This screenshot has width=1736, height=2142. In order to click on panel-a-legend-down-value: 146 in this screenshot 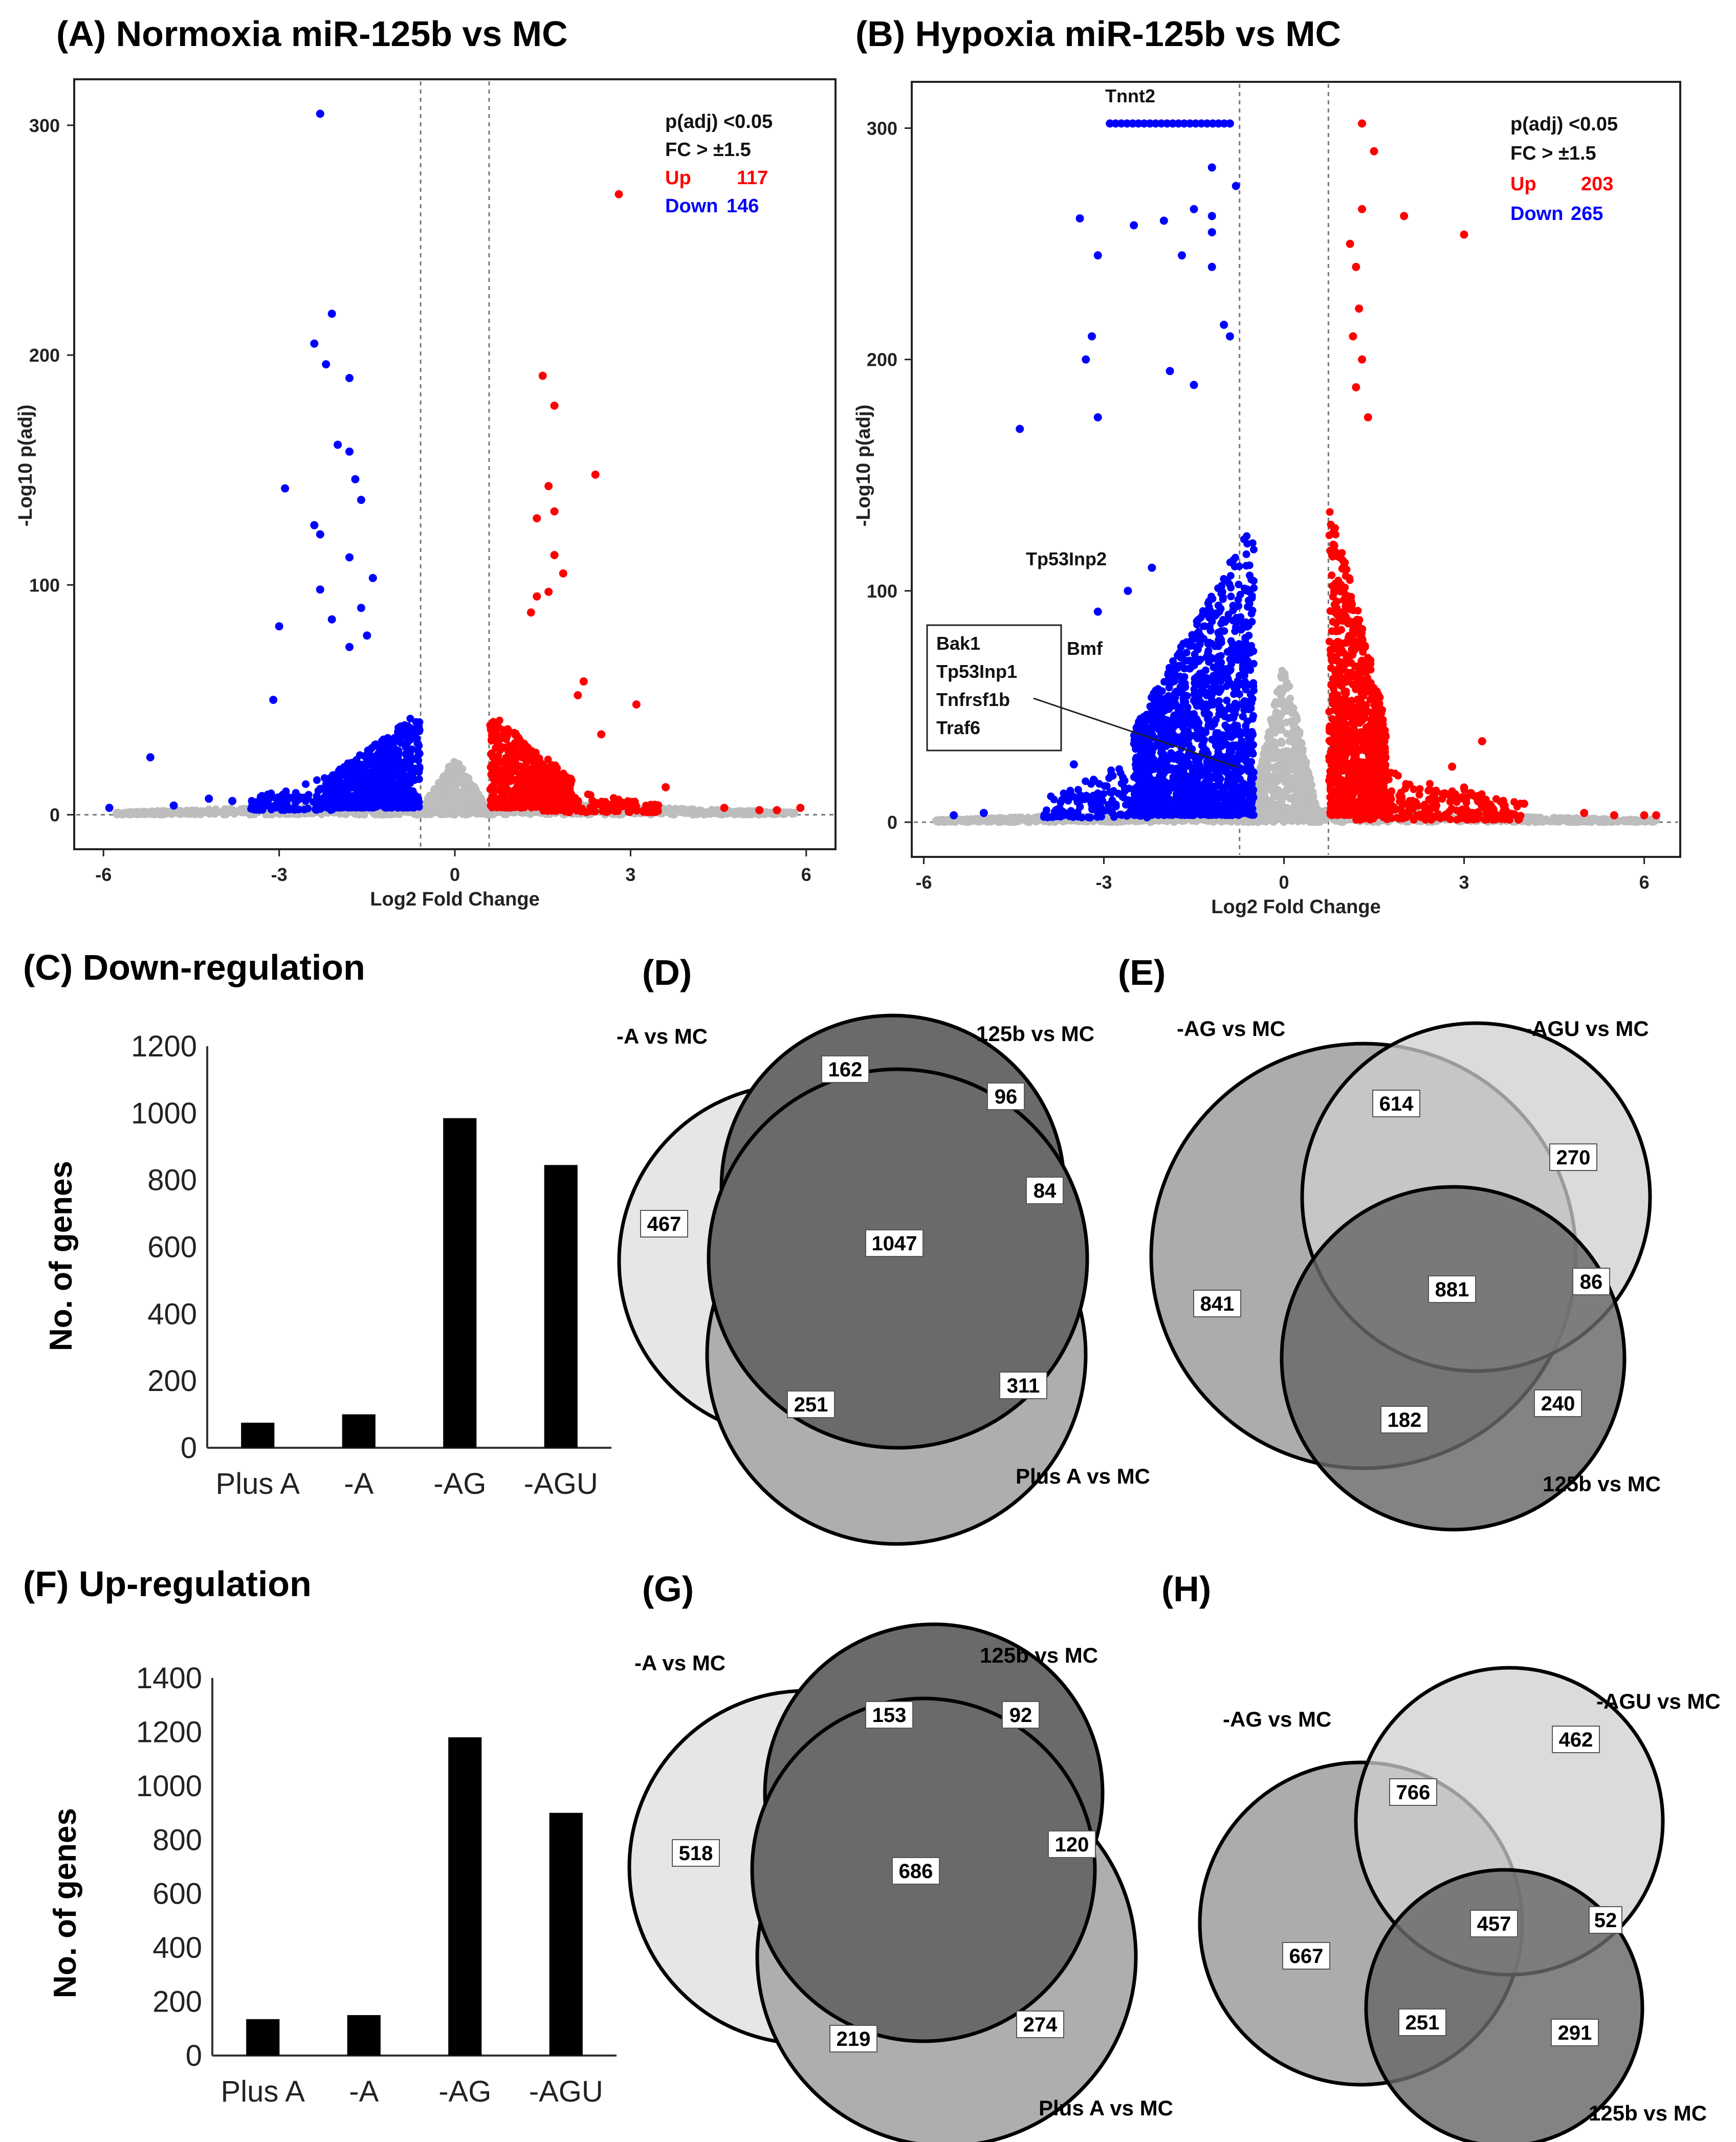, I will do `click(743, 206)`.